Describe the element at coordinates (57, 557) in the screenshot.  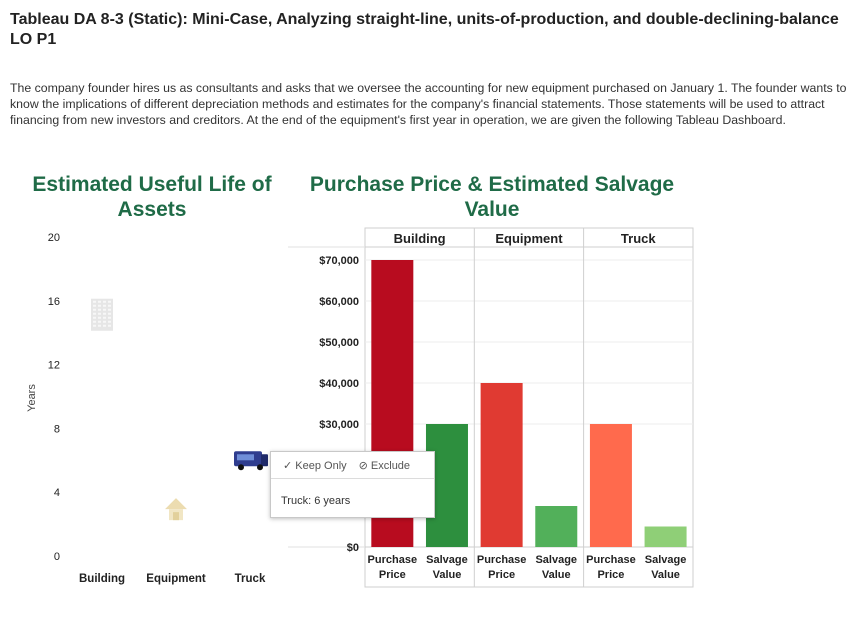
I see `y-tick-label: 0` at that location.